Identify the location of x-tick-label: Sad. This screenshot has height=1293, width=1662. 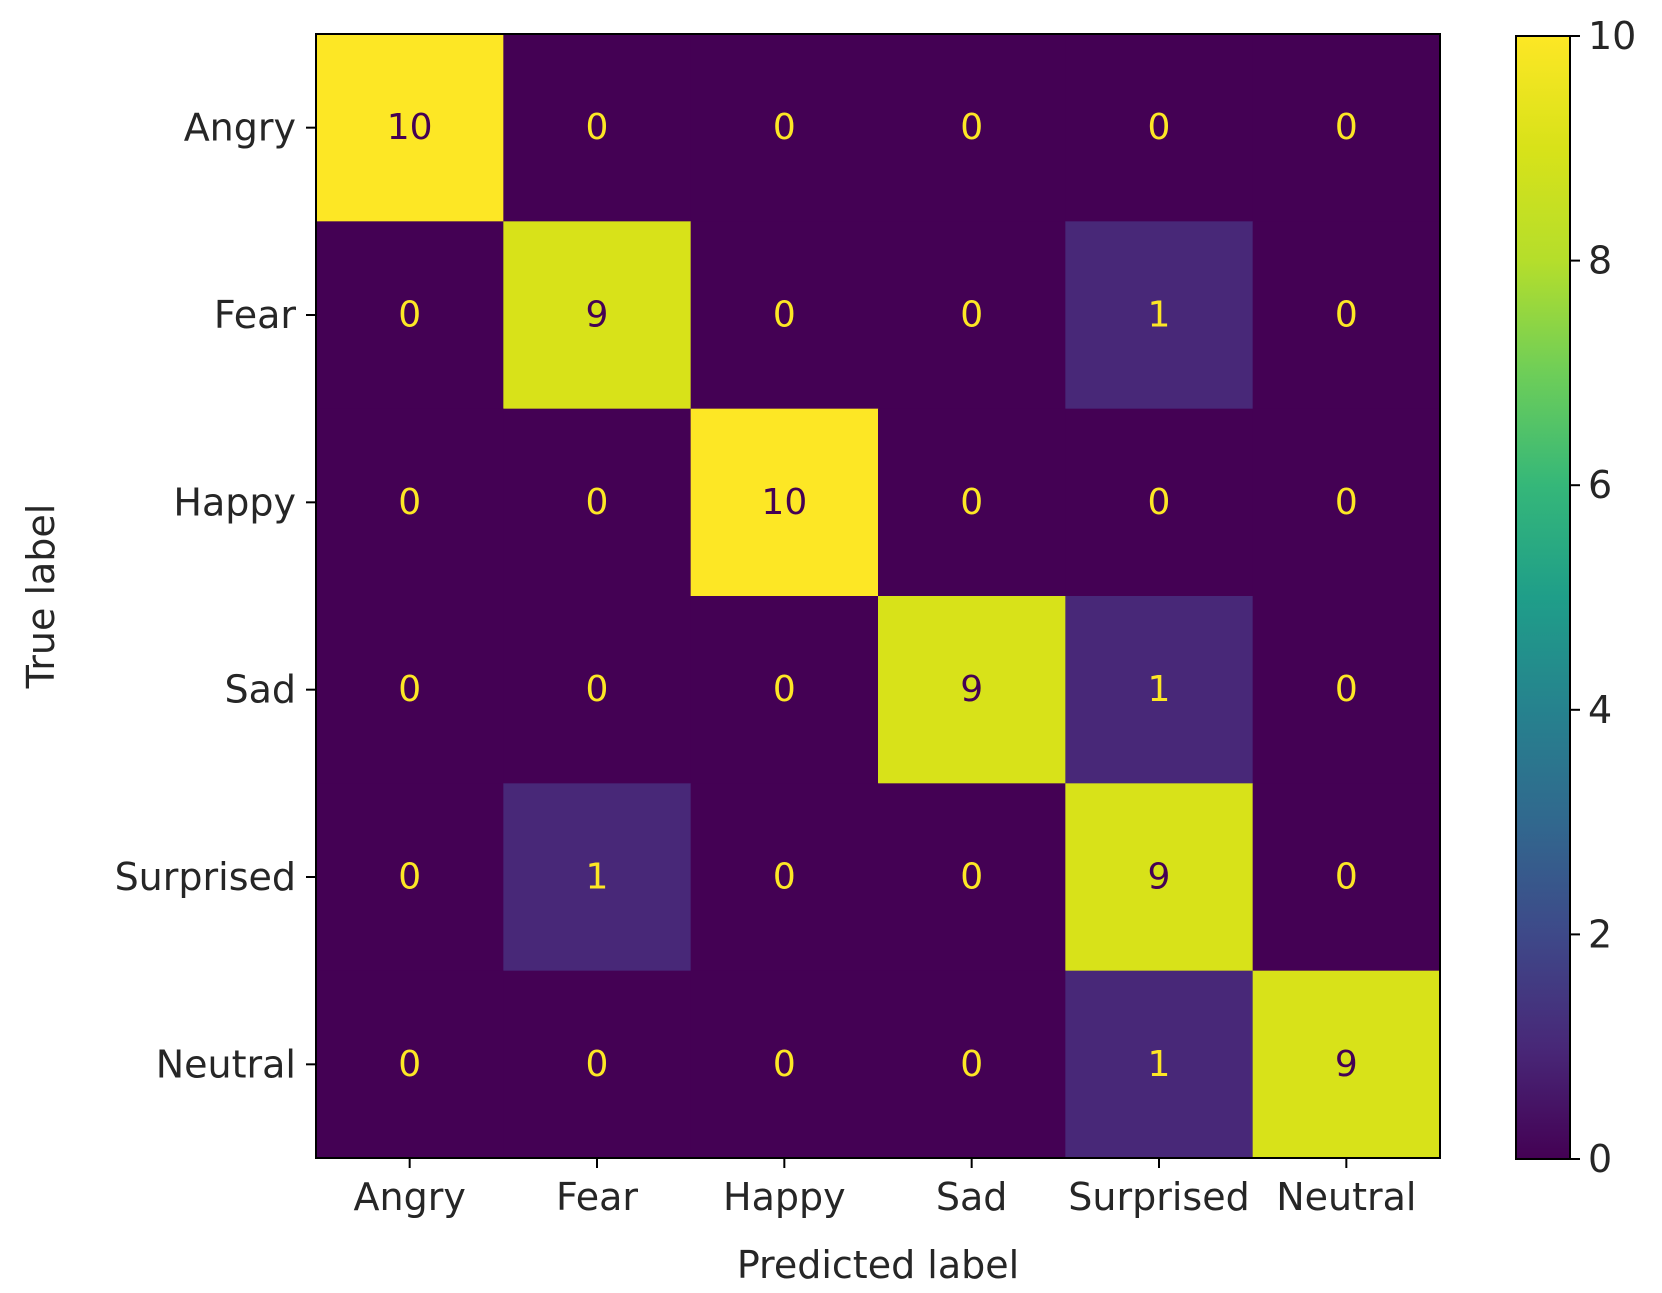
(972, 1197).